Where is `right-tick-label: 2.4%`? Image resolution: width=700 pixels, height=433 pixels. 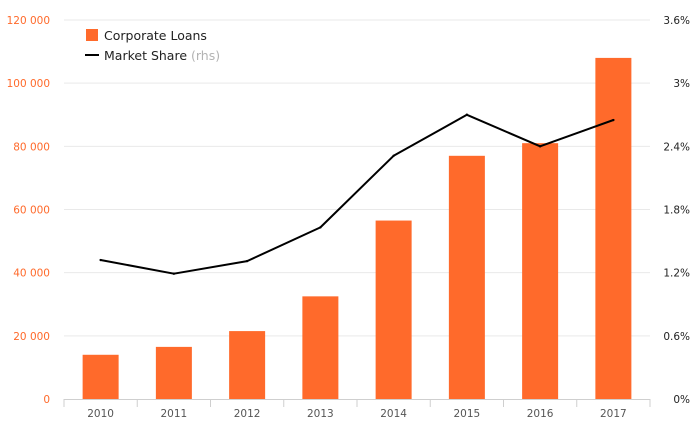 right-tick-label: 2.4% is located at coordinates (676, 147).